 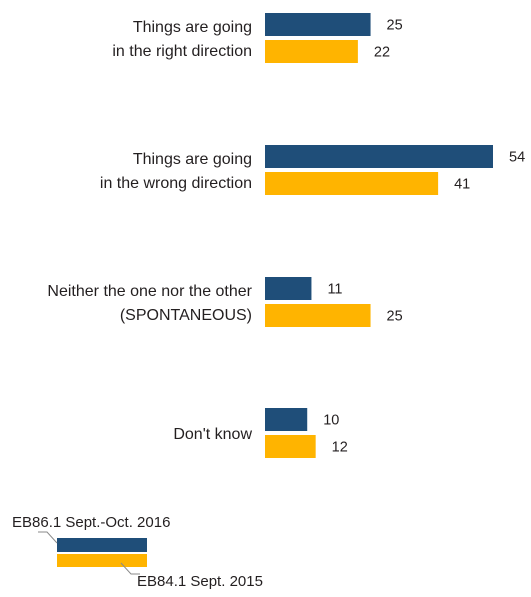 What do you see at coordinates (331, 421) in the screenshot?
I see `value-label-2016-cat-3: 10` at bounding box center [331, 421].